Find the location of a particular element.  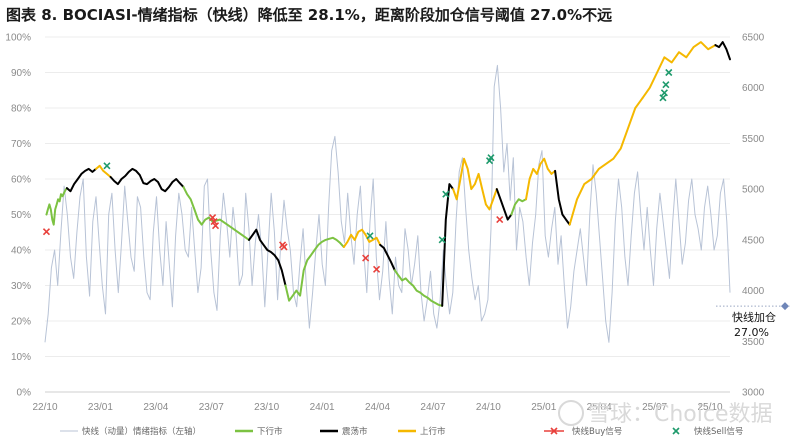

legend-label: 震荡市 is located at coordinates (355, 431).